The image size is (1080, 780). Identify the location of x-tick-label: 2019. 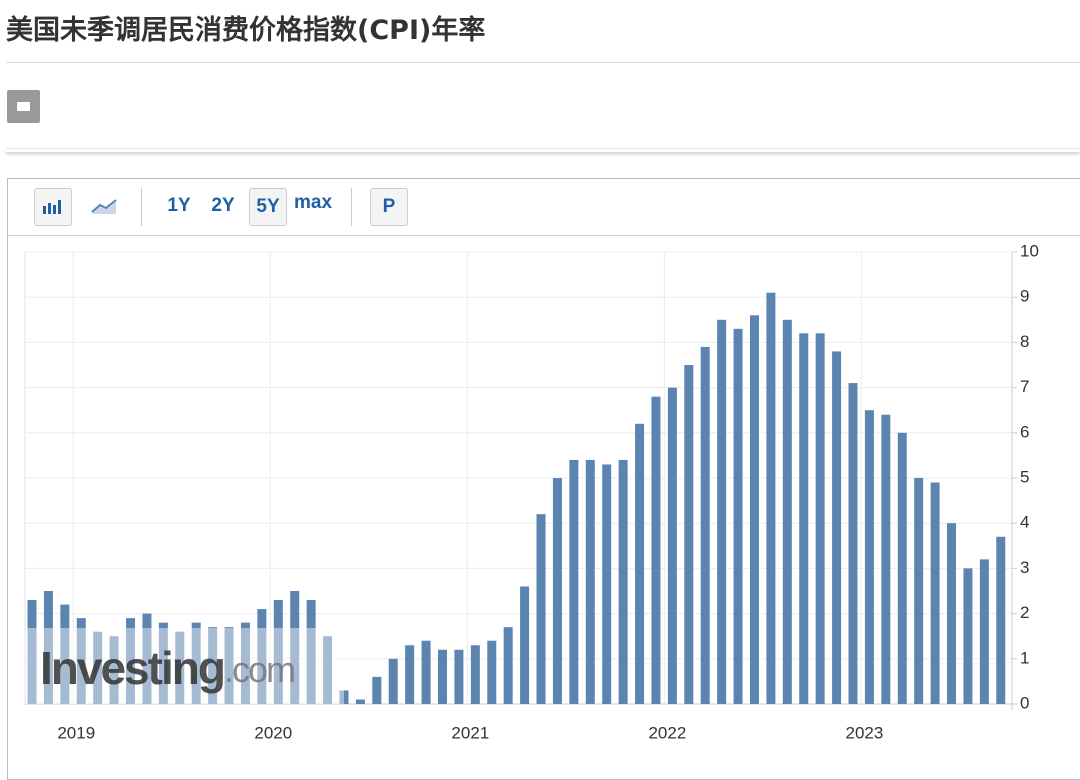
(76, 732).